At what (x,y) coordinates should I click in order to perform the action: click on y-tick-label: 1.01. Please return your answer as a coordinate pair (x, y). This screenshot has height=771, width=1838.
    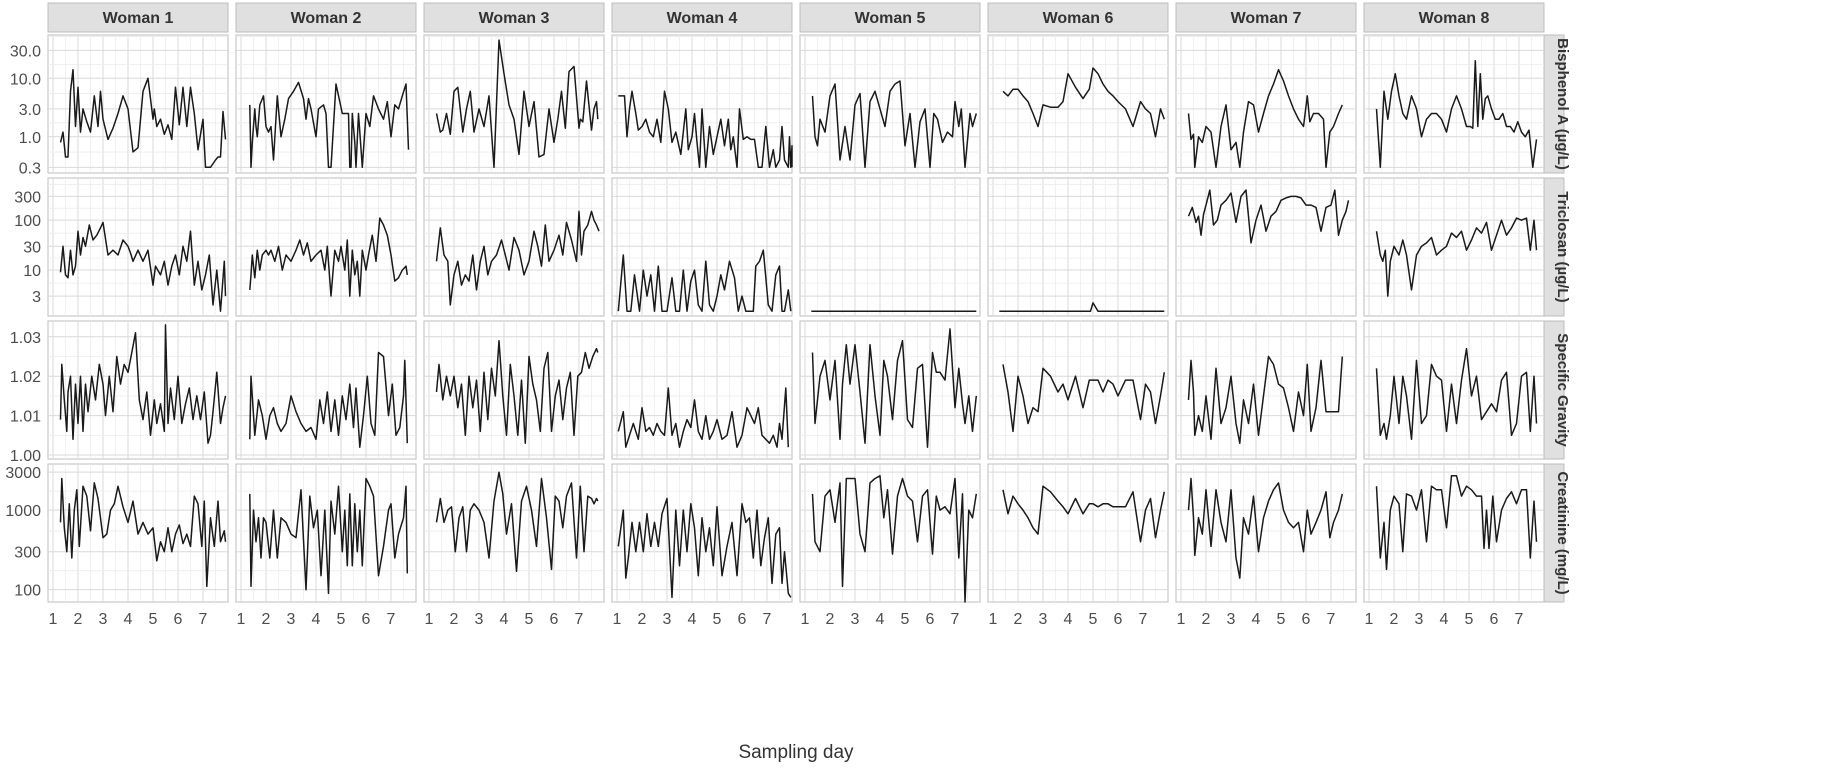
    Looking at the image, I should click on (25, 417).